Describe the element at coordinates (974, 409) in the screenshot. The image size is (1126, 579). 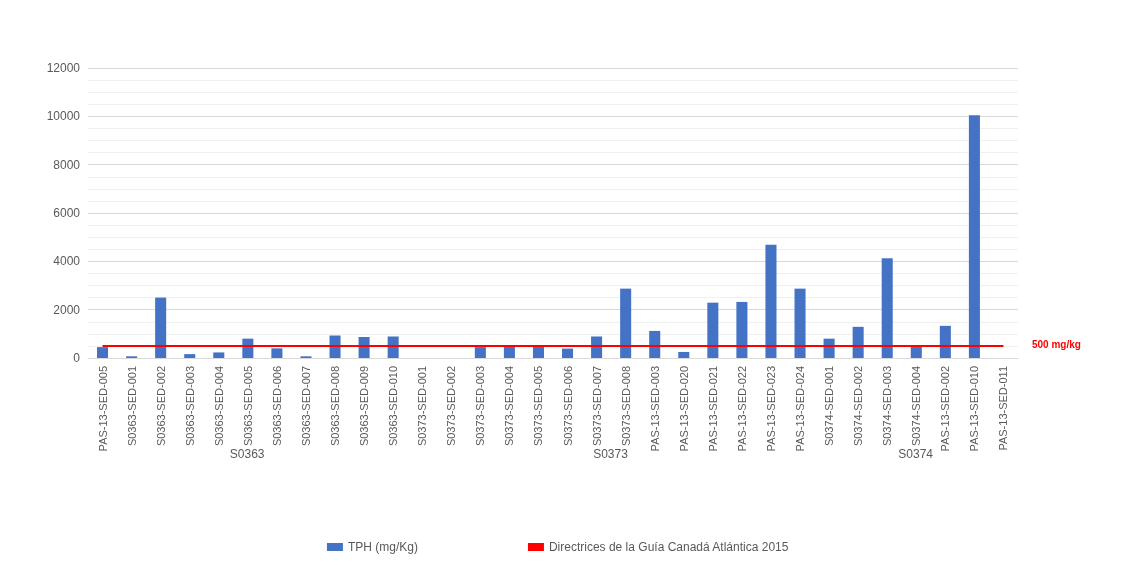
I see `x-tick-label: PAS-13-SED-010` at that location.